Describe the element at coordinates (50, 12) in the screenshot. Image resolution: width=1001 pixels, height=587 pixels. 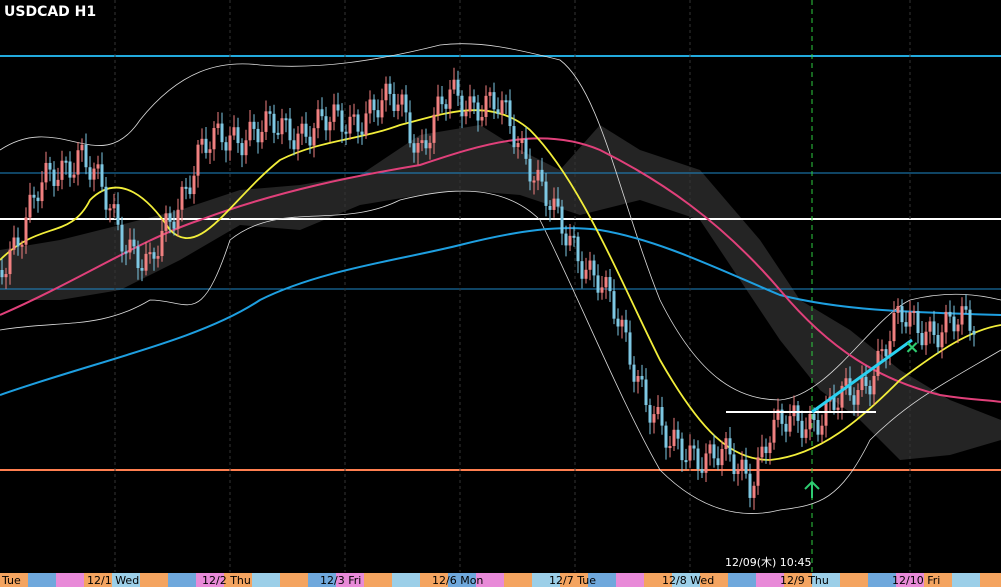
I see `symbol-title: USDCAD H1` at that location.